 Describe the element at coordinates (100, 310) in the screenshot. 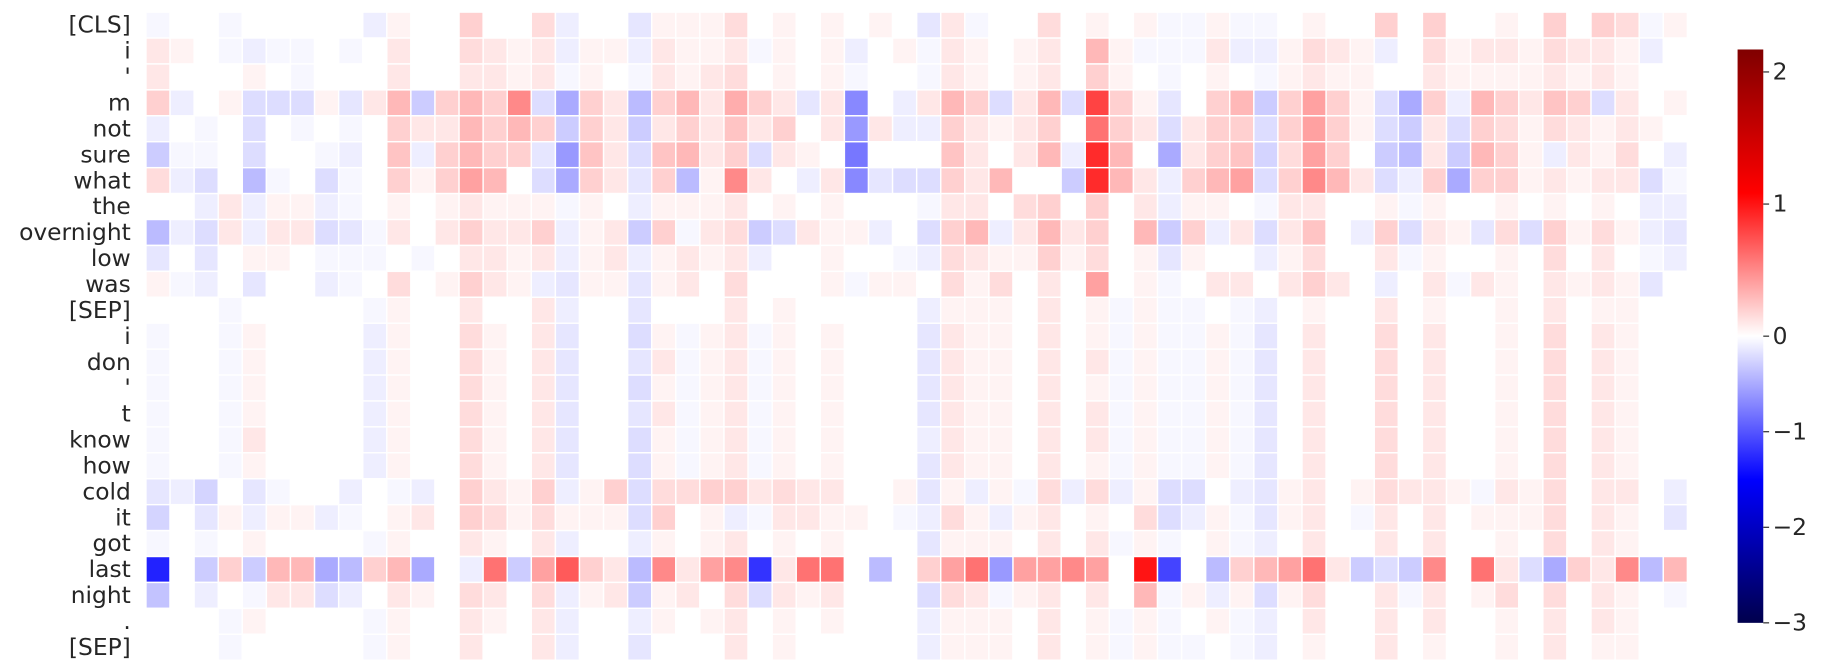

I see `row-label: [SEP]` at that location.